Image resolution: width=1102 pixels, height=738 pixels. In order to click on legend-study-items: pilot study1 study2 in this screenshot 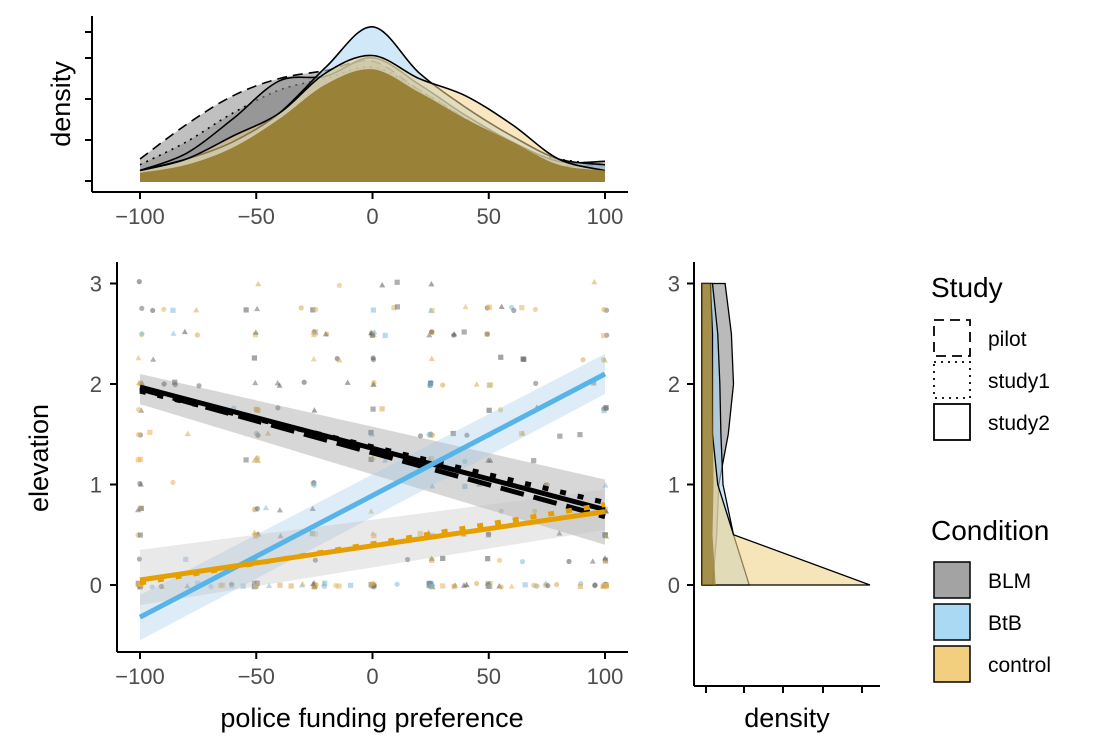, I will do `click(991, 380)`.